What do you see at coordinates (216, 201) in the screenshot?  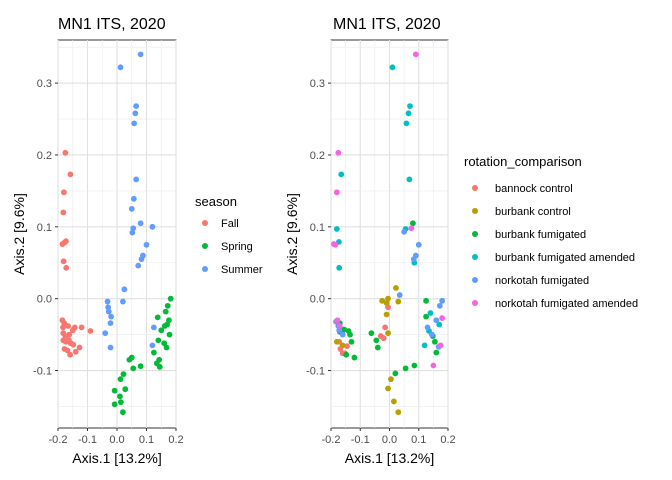 I see `legend-title: season` at bounding box center [216, 201].